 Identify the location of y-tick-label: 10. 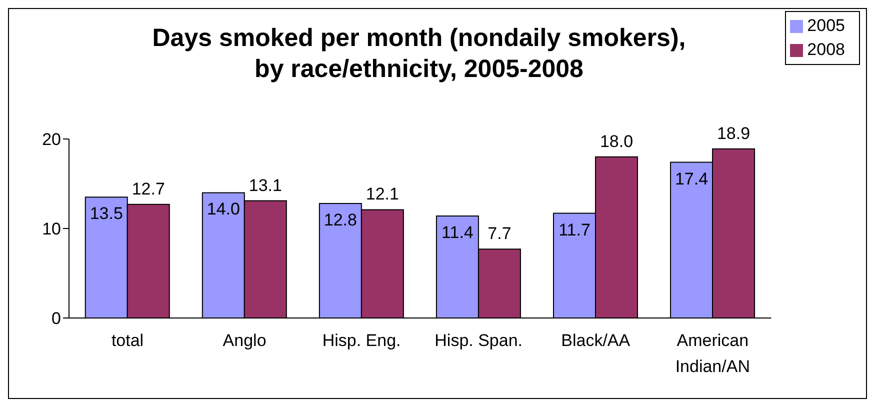
(51, 229).